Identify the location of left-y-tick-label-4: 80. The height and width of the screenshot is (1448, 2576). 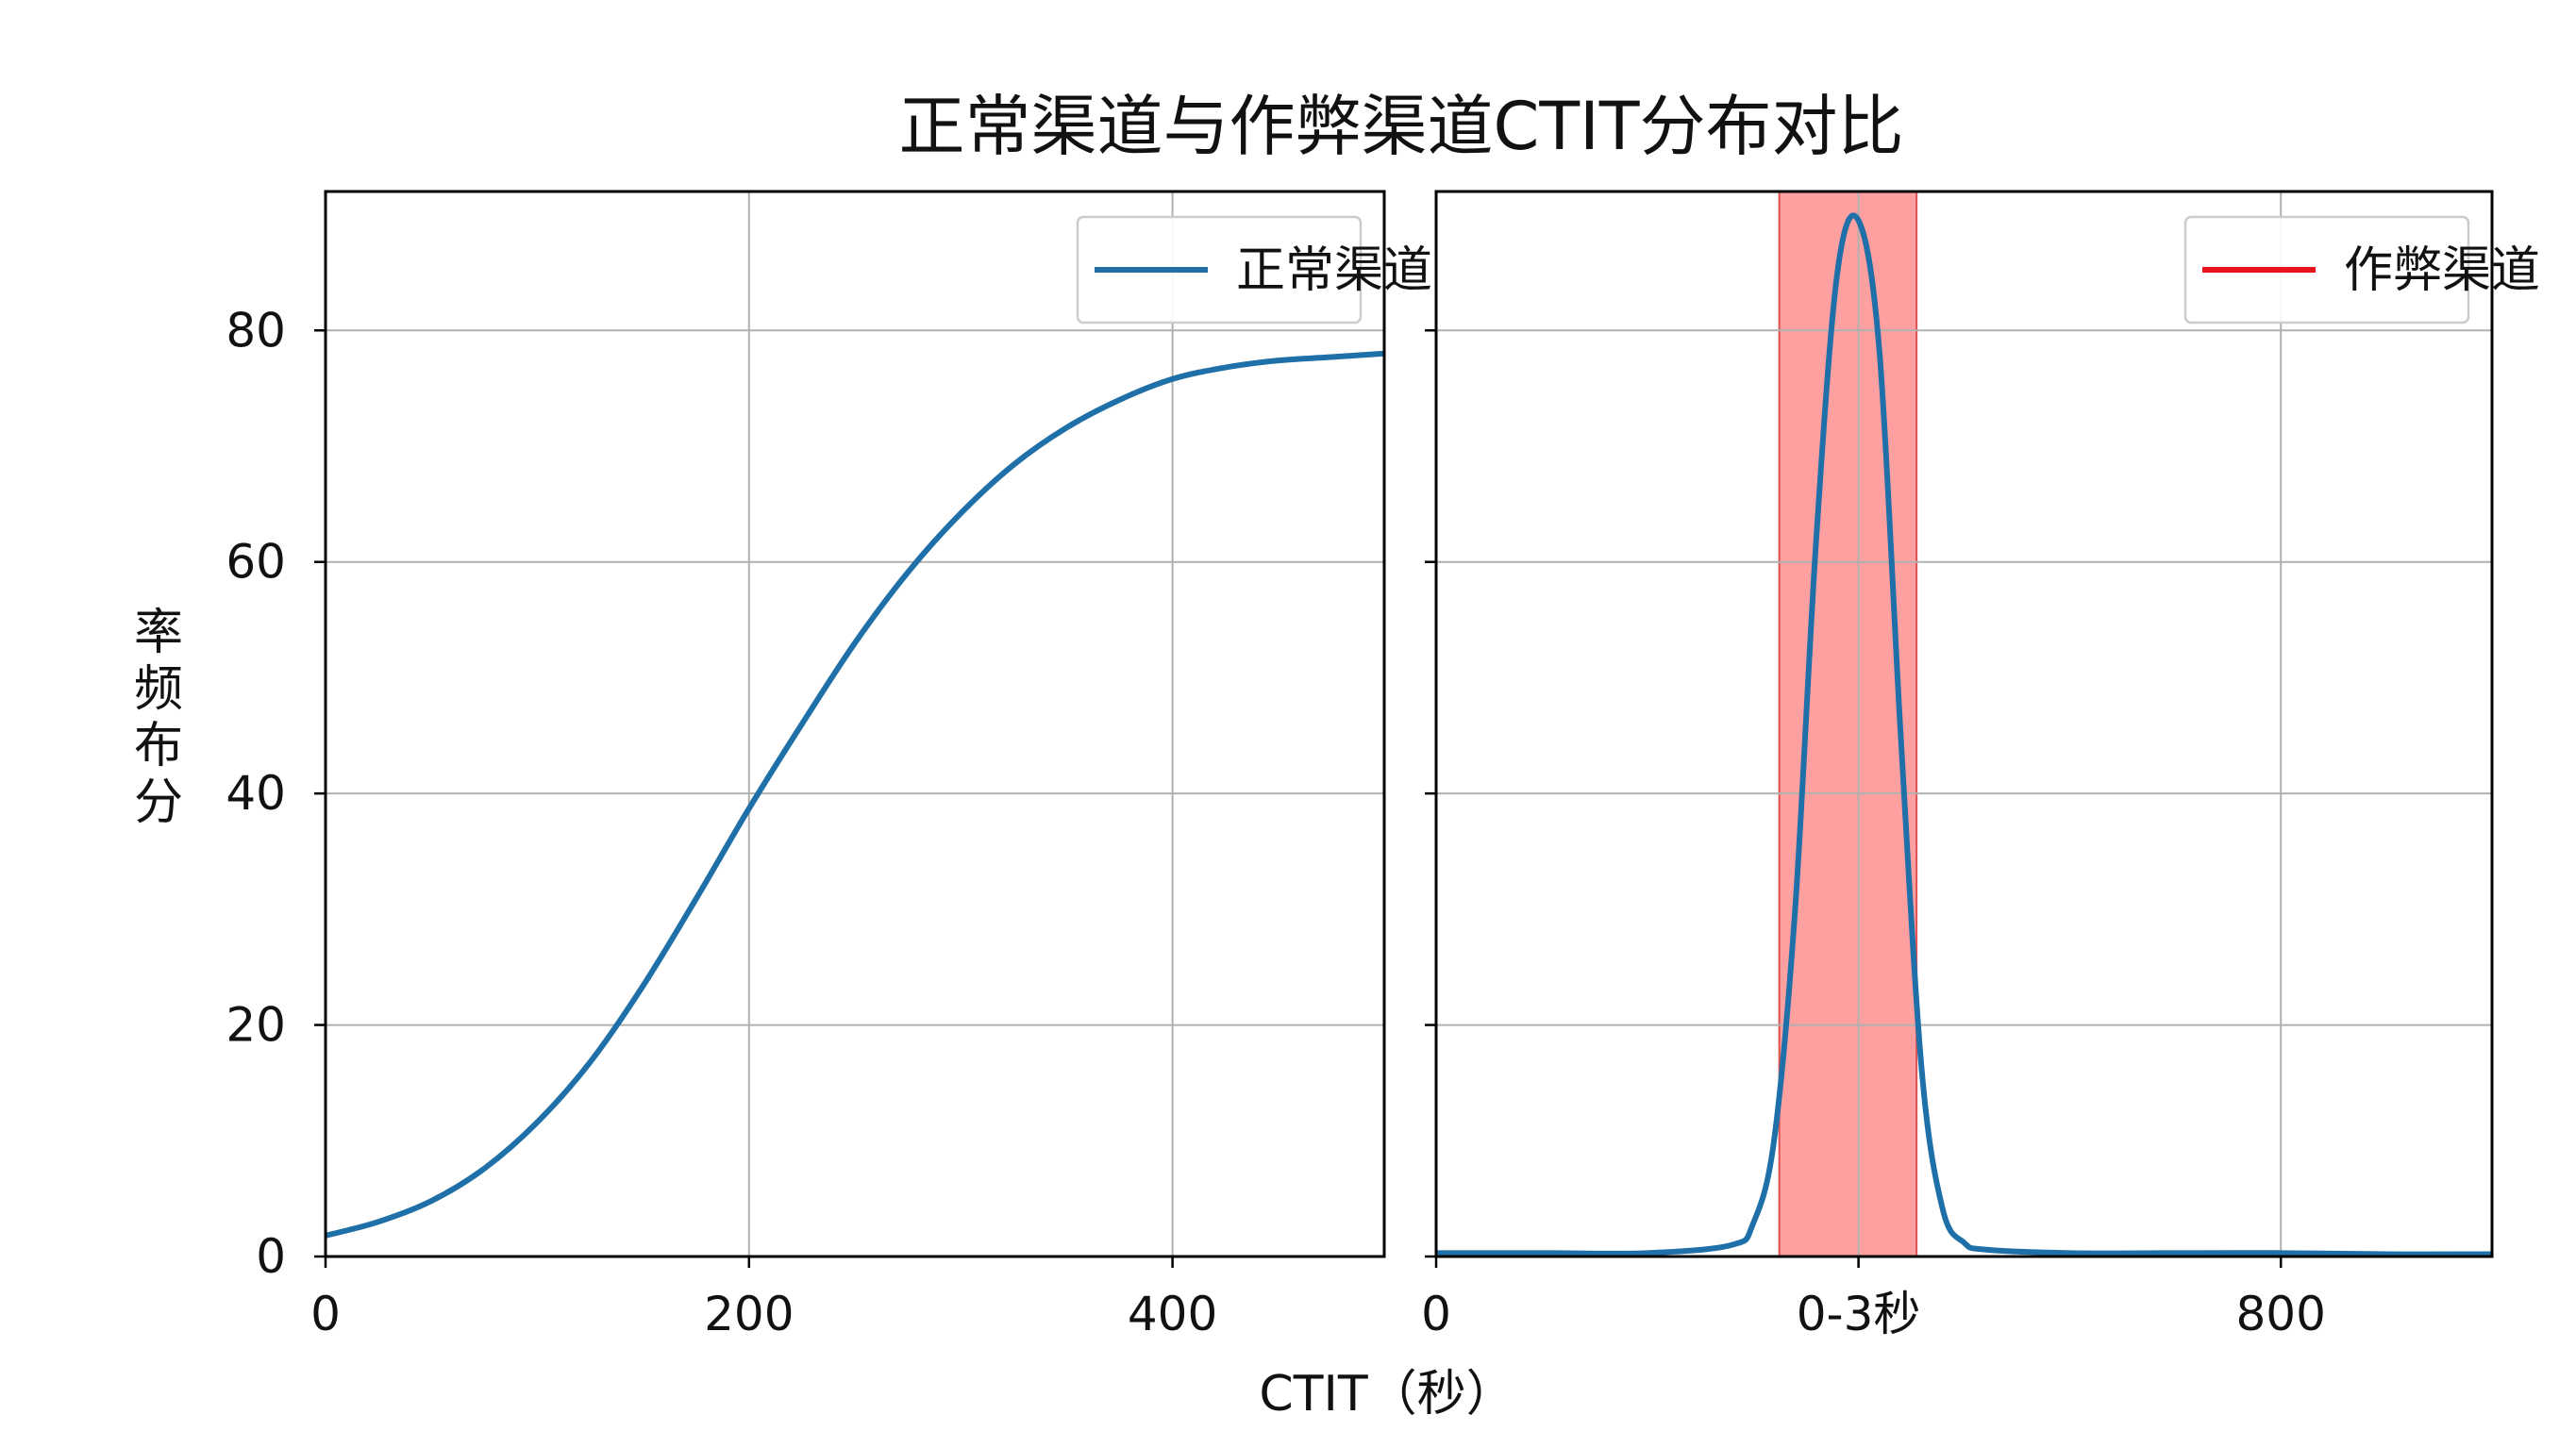
(256, 330).